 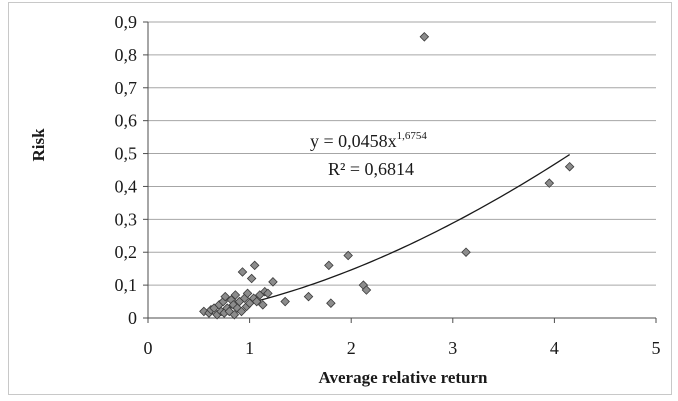 What do you see at coordinates (126, 121) in the screenshot?
I see `y-tick-label: 0,6` at bounding box center [126, 121].